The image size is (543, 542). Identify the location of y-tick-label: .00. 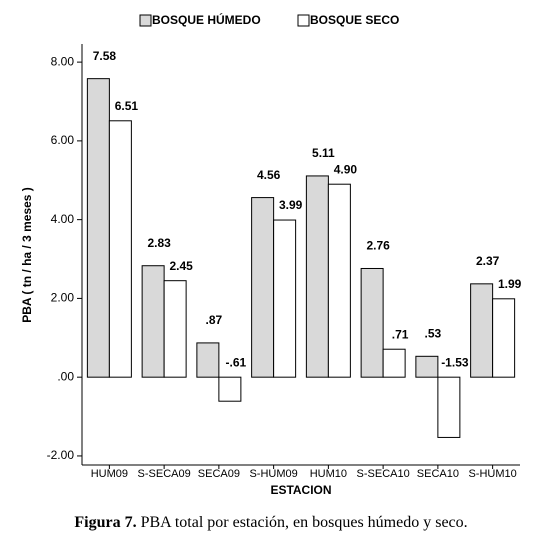
(65, 376).